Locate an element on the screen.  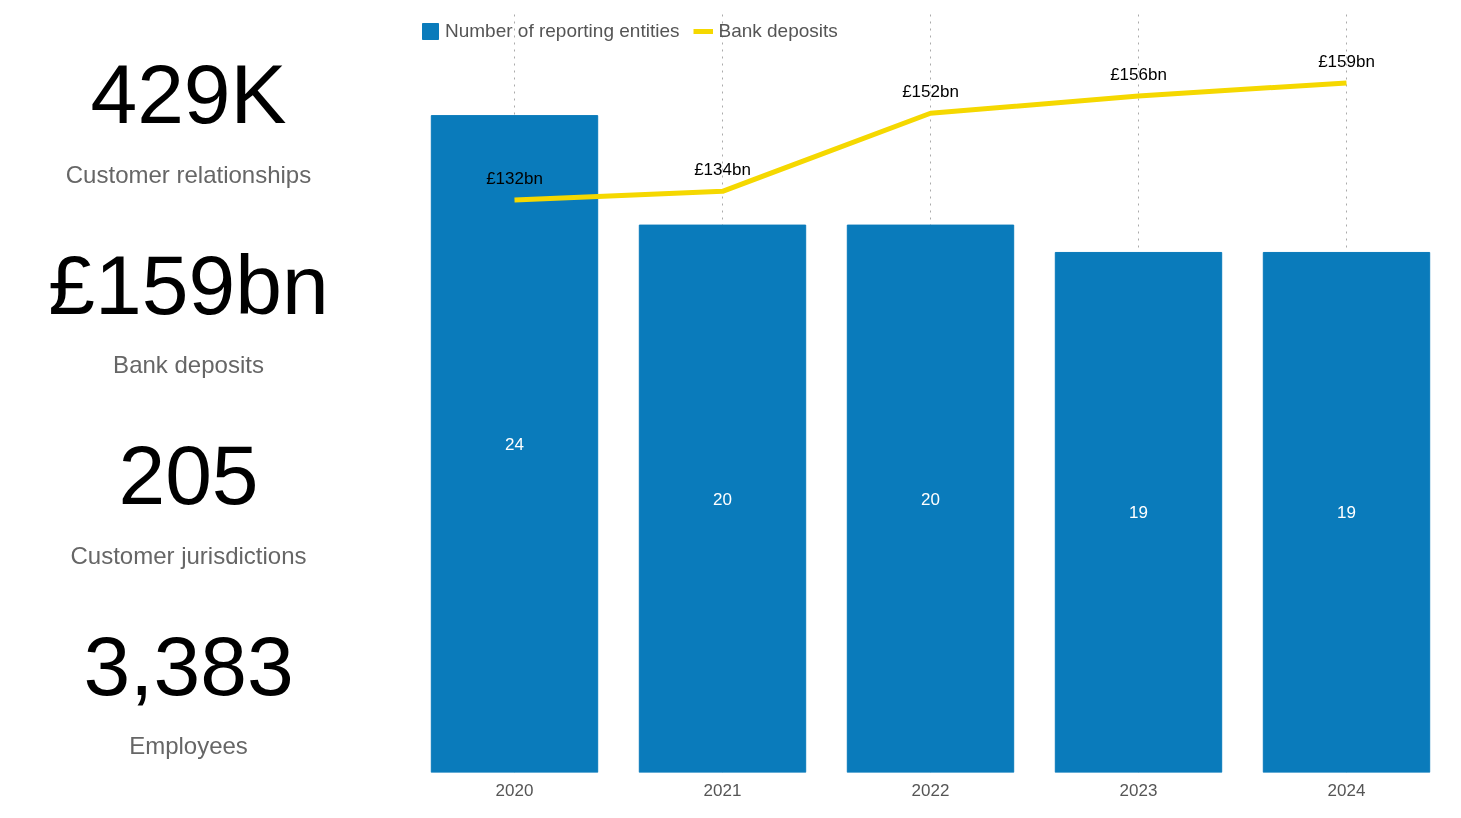
x-tick-label: 2022 is located at coordinates (930, 790).